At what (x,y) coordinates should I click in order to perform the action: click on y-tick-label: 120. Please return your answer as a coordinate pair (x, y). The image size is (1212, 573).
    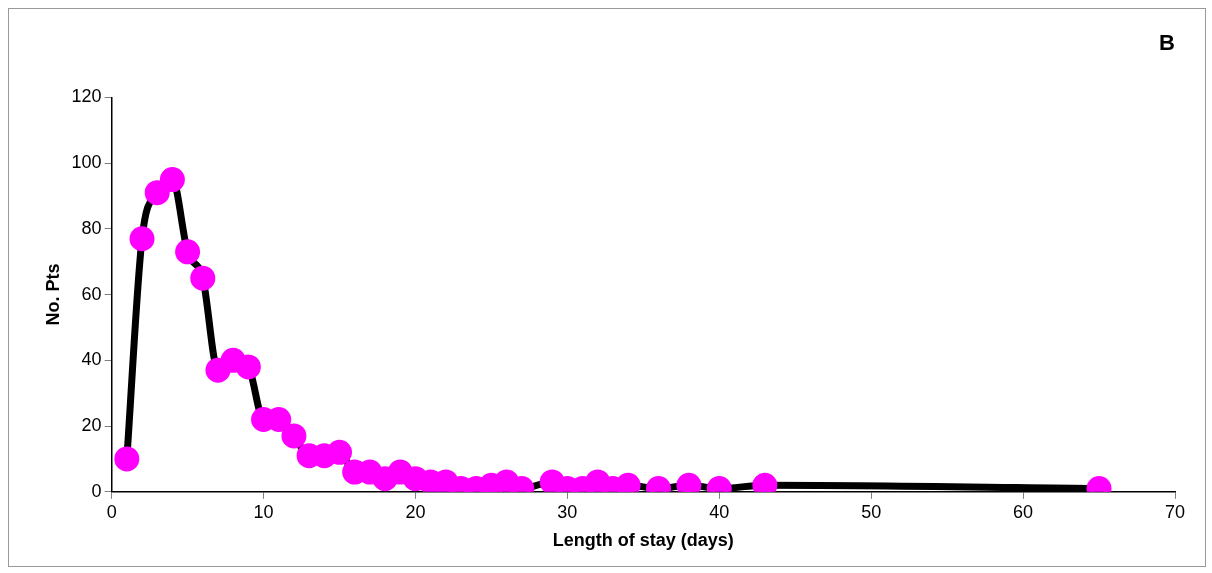
    Looking at the image, I should click on (86, 96).